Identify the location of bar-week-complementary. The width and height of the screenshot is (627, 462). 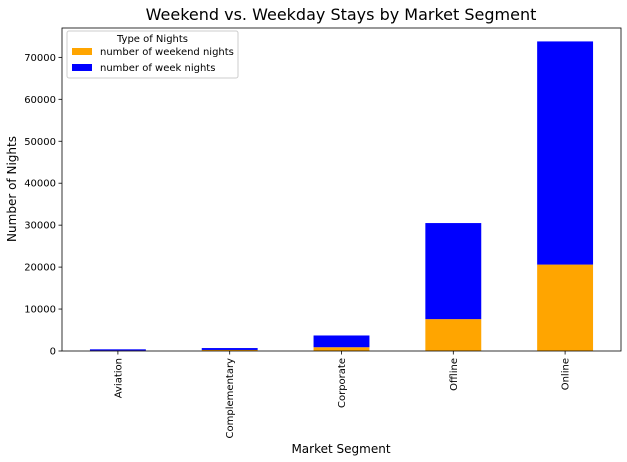
(229, 349).